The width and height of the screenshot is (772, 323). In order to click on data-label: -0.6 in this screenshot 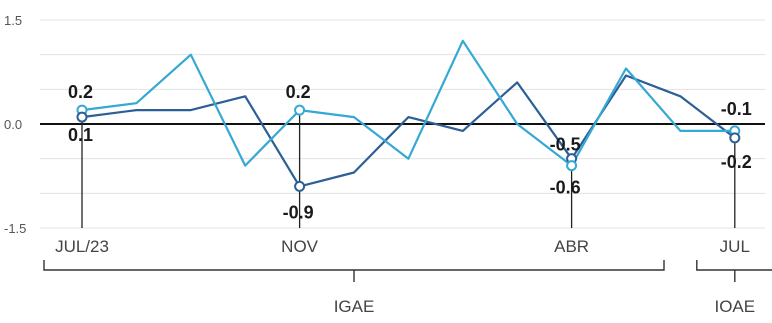, I will do `click(565, 188)`.